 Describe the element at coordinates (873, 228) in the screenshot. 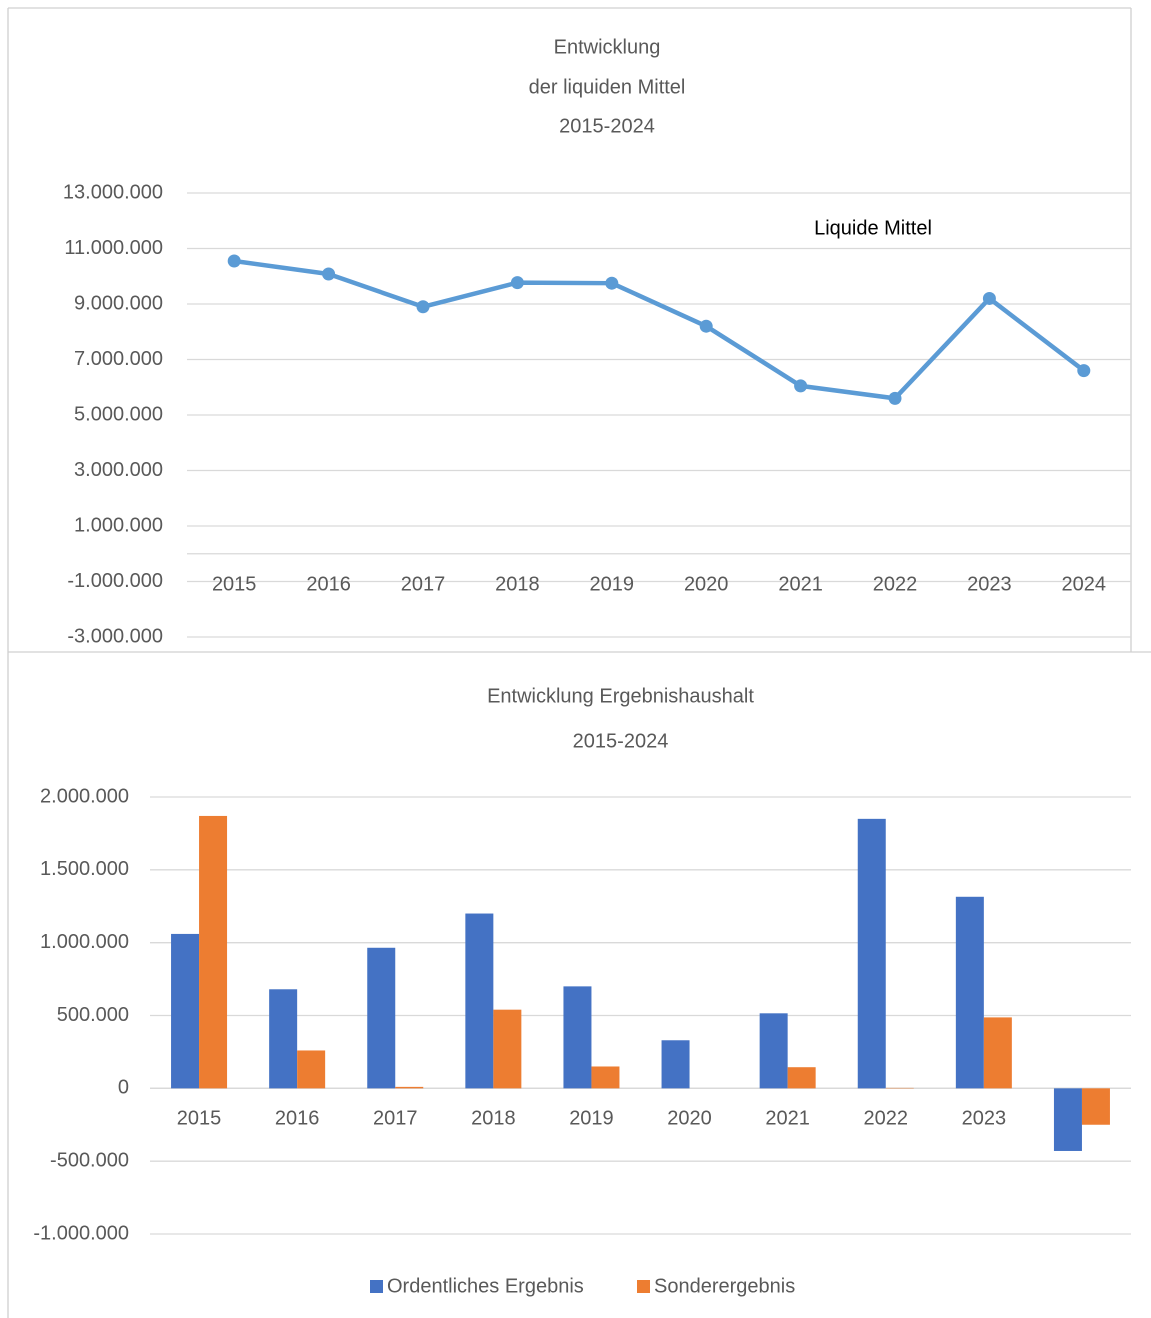

I see `legend-label: Liquide Mittel` at that location.